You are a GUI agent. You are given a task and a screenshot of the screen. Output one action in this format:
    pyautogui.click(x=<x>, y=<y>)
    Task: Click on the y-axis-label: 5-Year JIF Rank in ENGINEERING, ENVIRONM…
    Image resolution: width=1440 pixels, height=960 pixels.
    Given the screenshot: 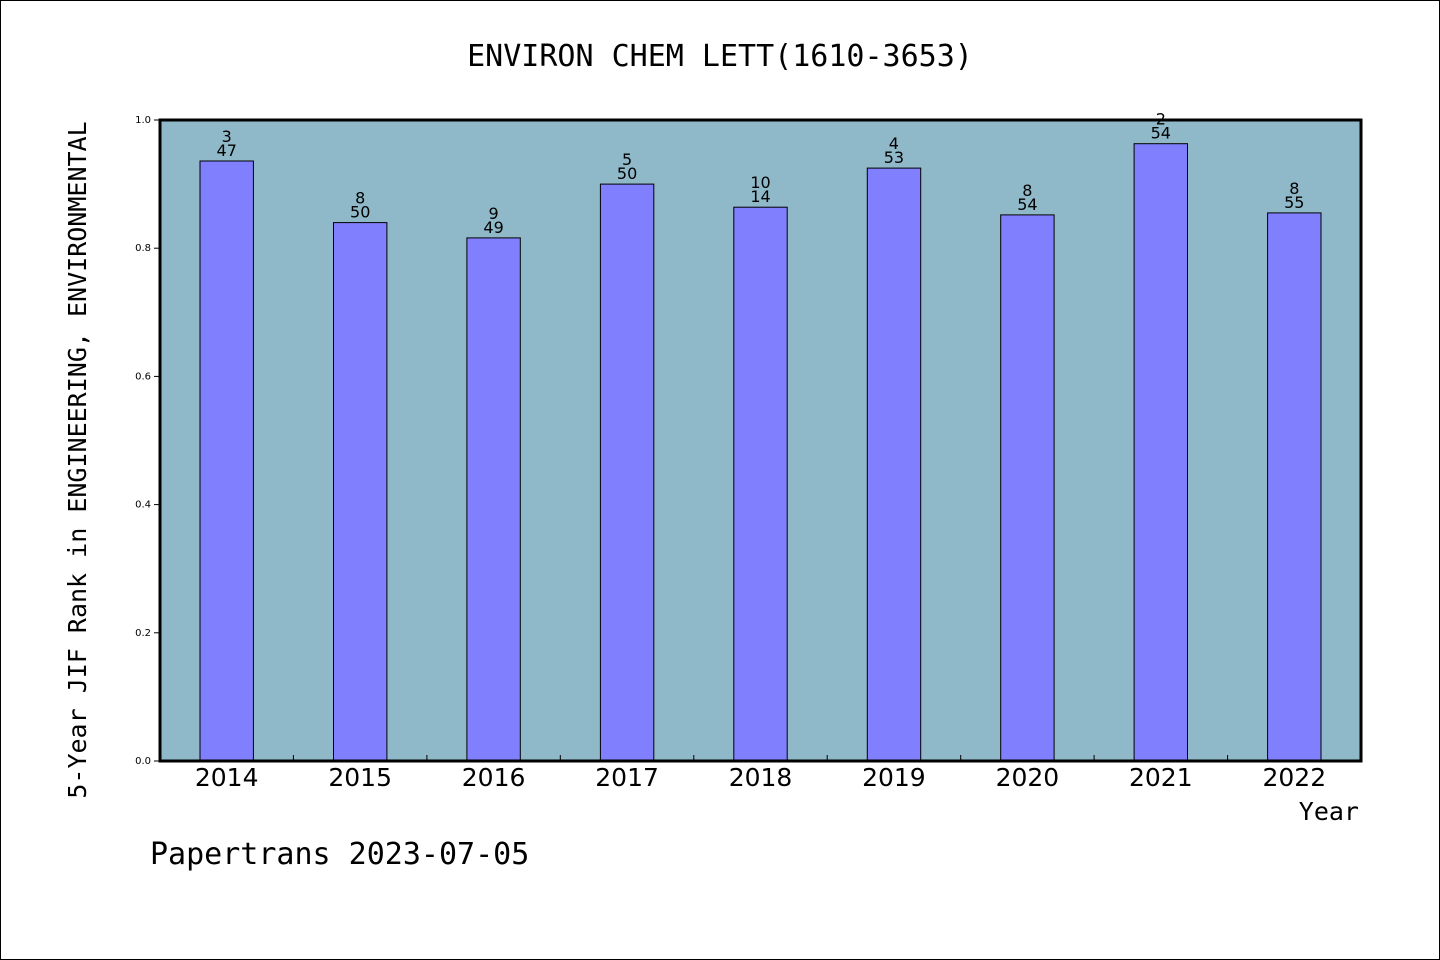 What is the action you would take?
    pyautogui.click(x=77, y=459)
    